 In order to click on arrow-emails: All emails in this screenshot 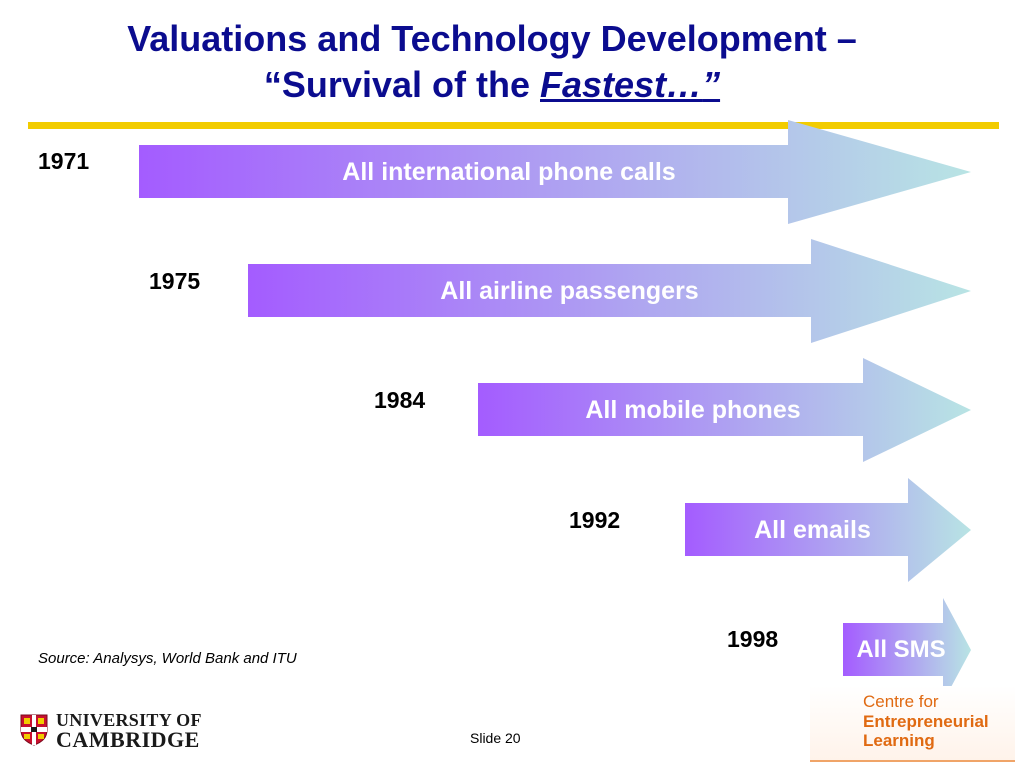, I will do `click(828, 530)`.